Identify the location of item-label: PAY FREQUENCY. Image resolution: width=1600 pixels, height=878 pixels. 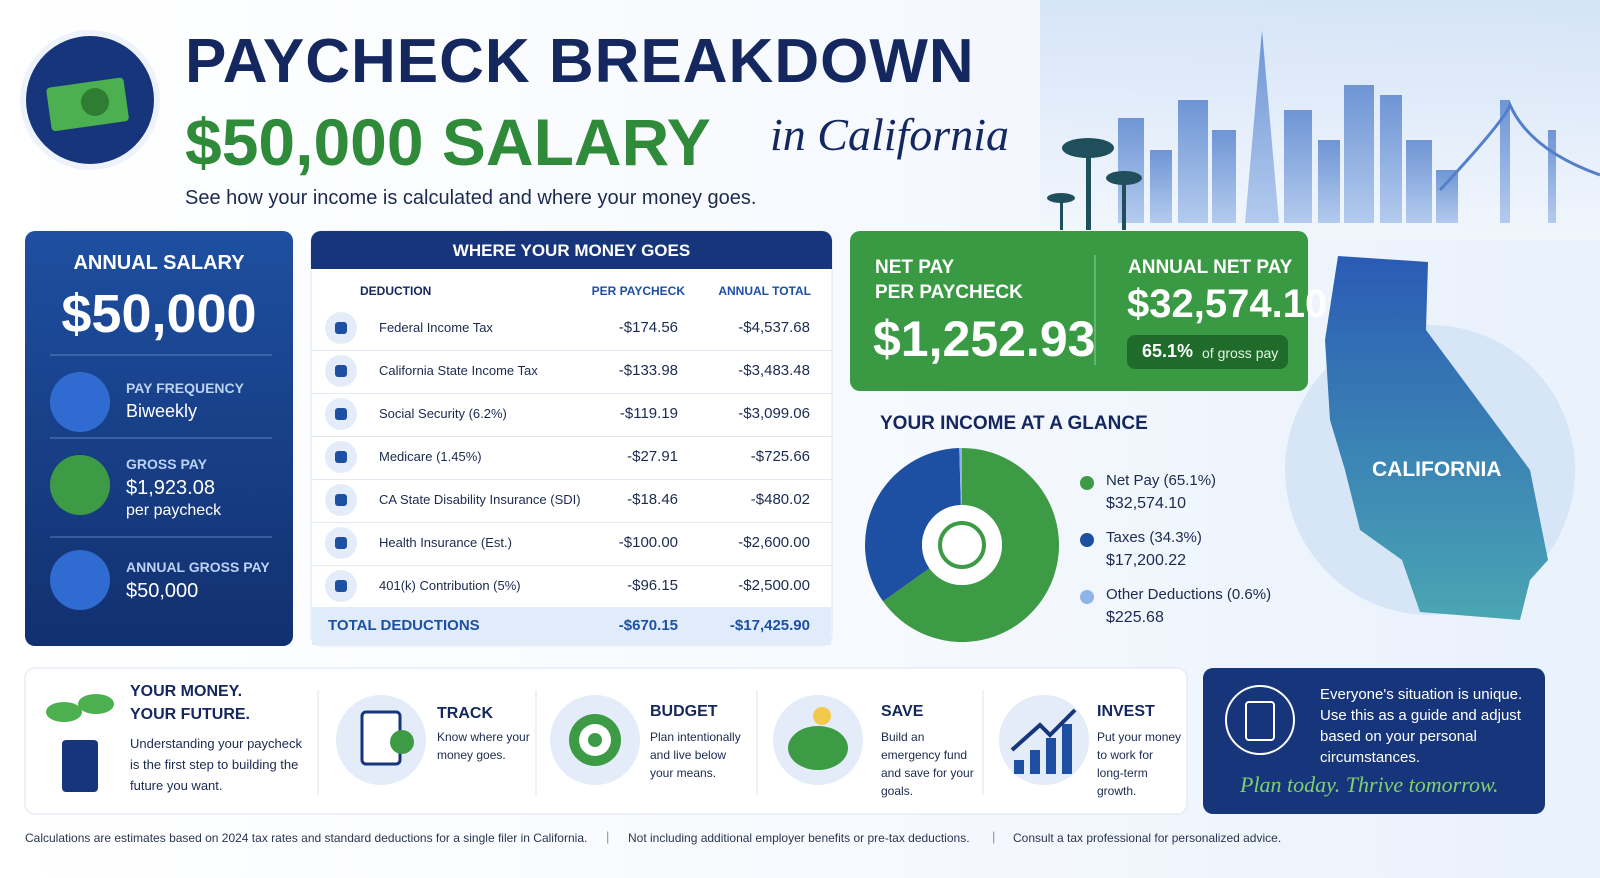
(185, 388).